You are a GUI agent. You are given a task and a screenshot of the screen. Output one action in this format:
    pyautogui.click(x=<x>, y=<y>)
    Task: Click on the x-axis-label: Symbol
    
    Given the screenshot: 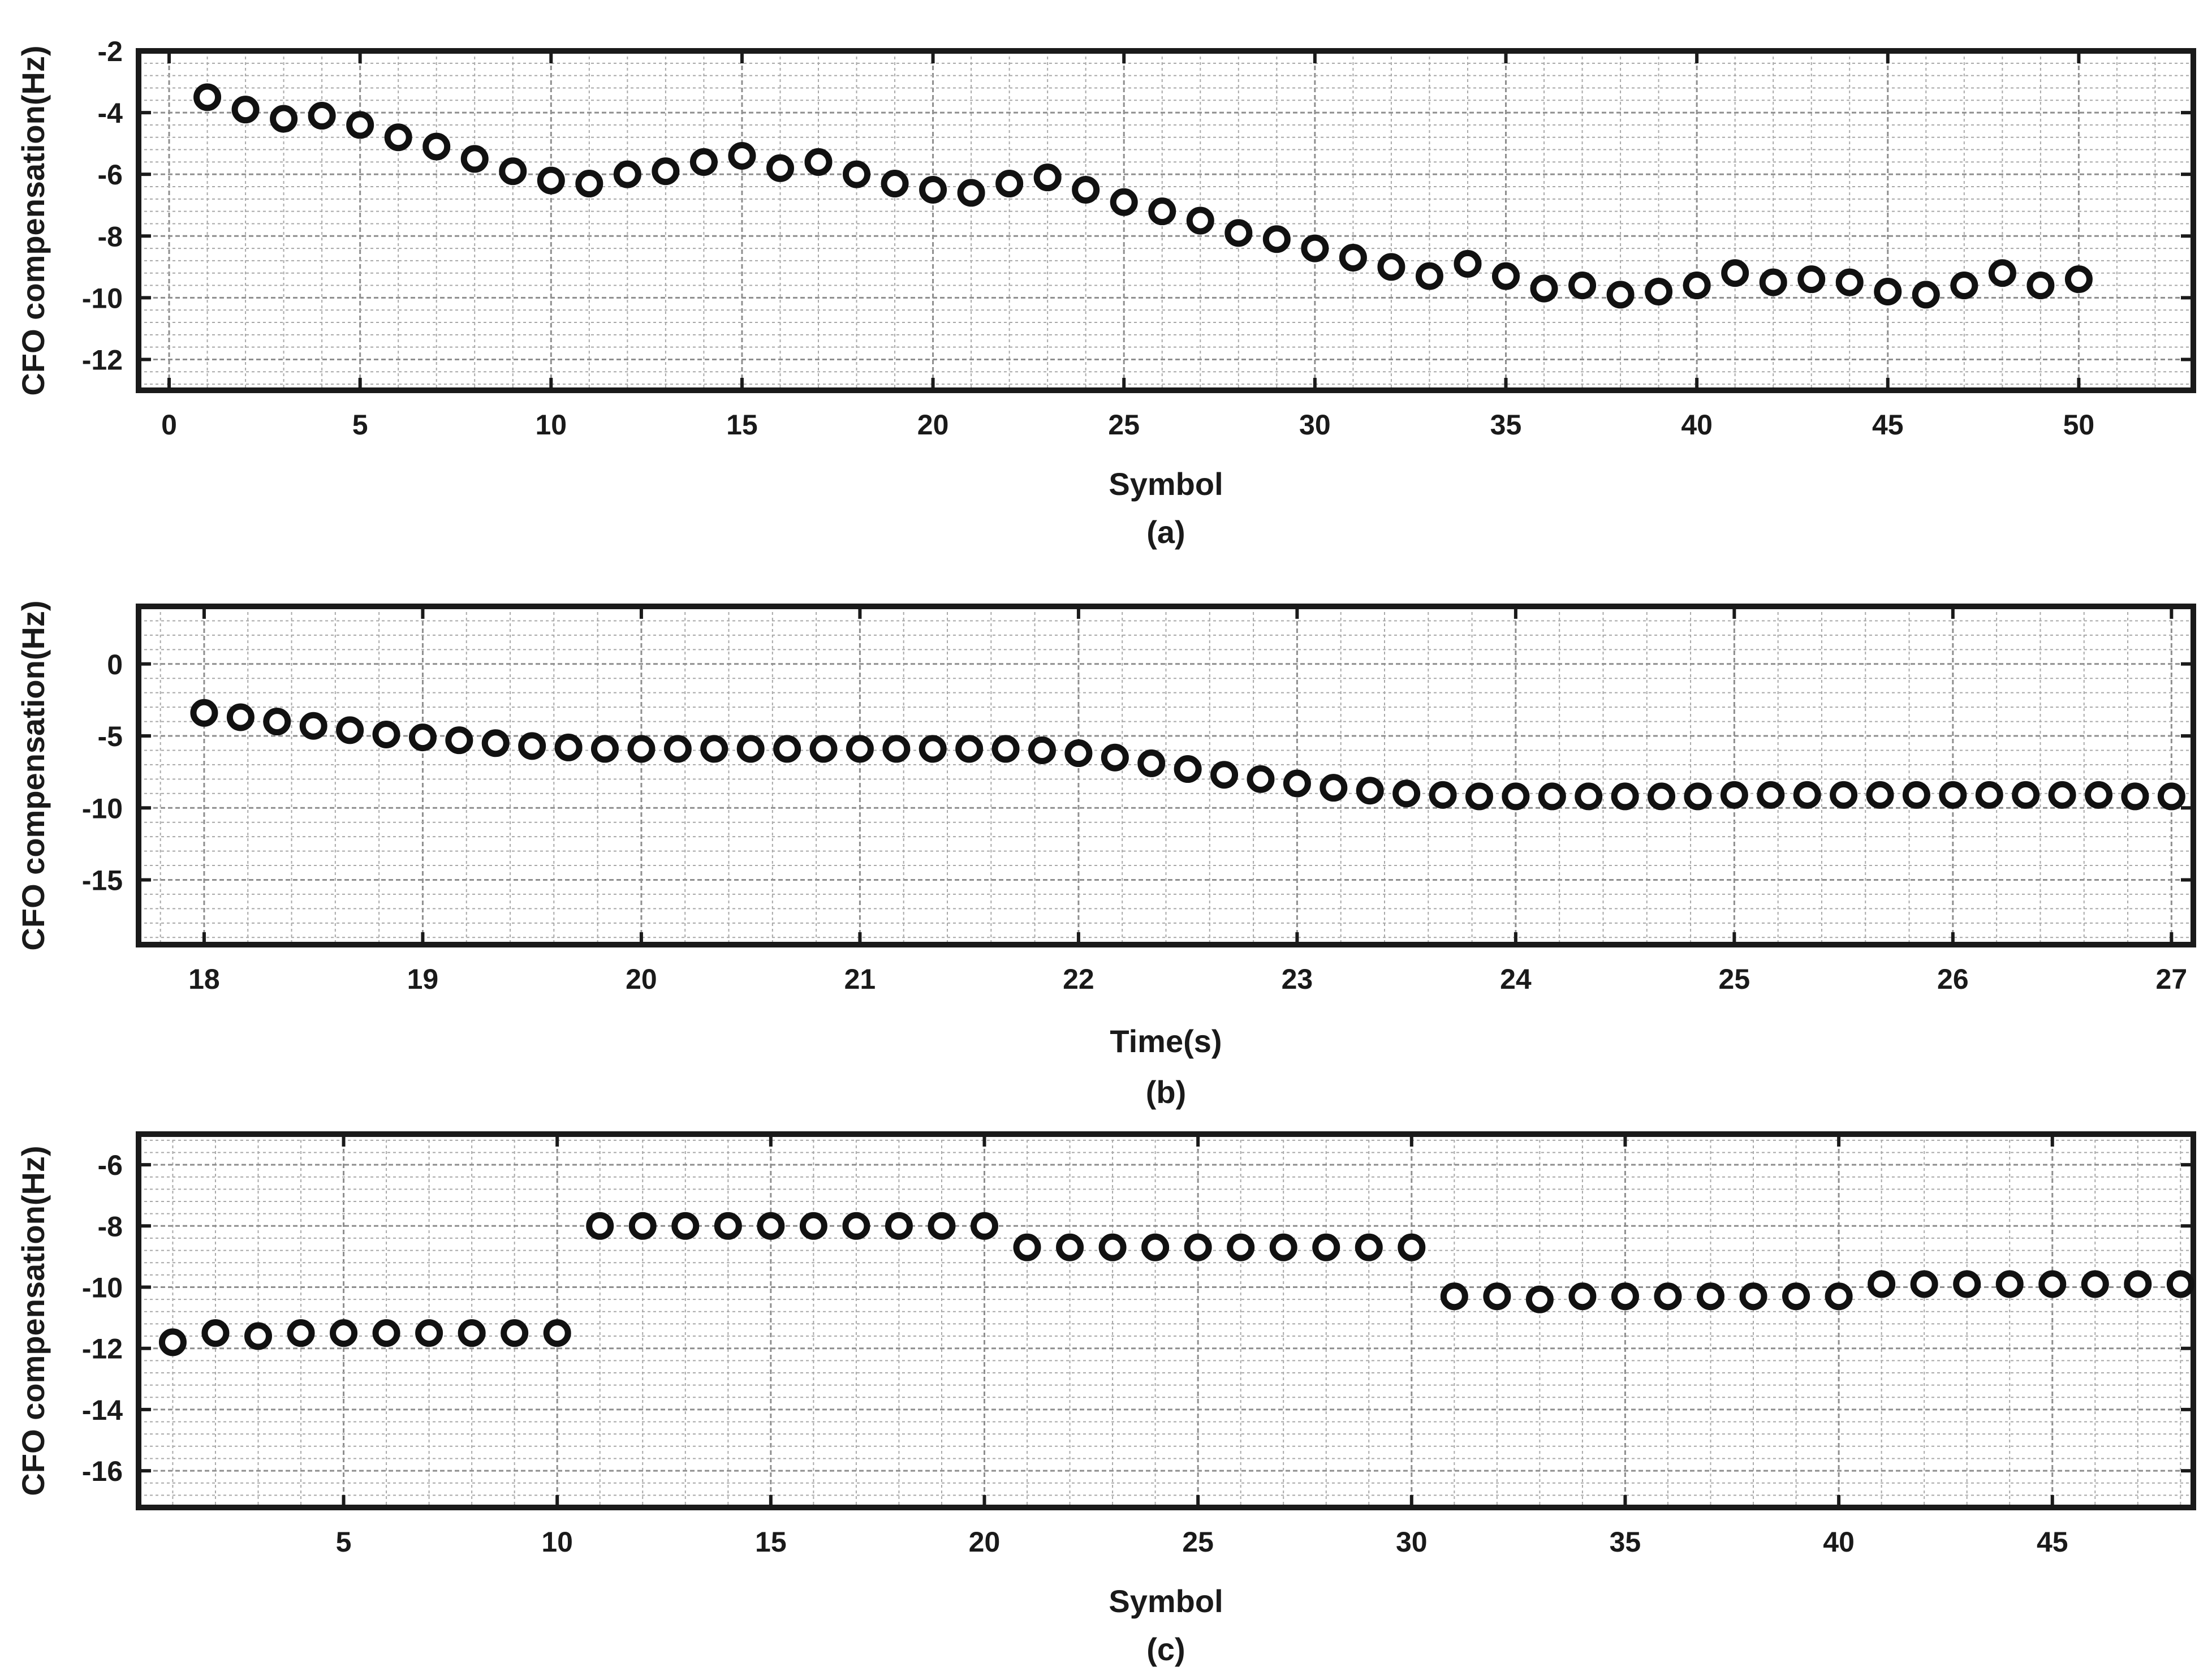 What is the action you would take?
    pyautogui.click(x=1166, y=484)
    